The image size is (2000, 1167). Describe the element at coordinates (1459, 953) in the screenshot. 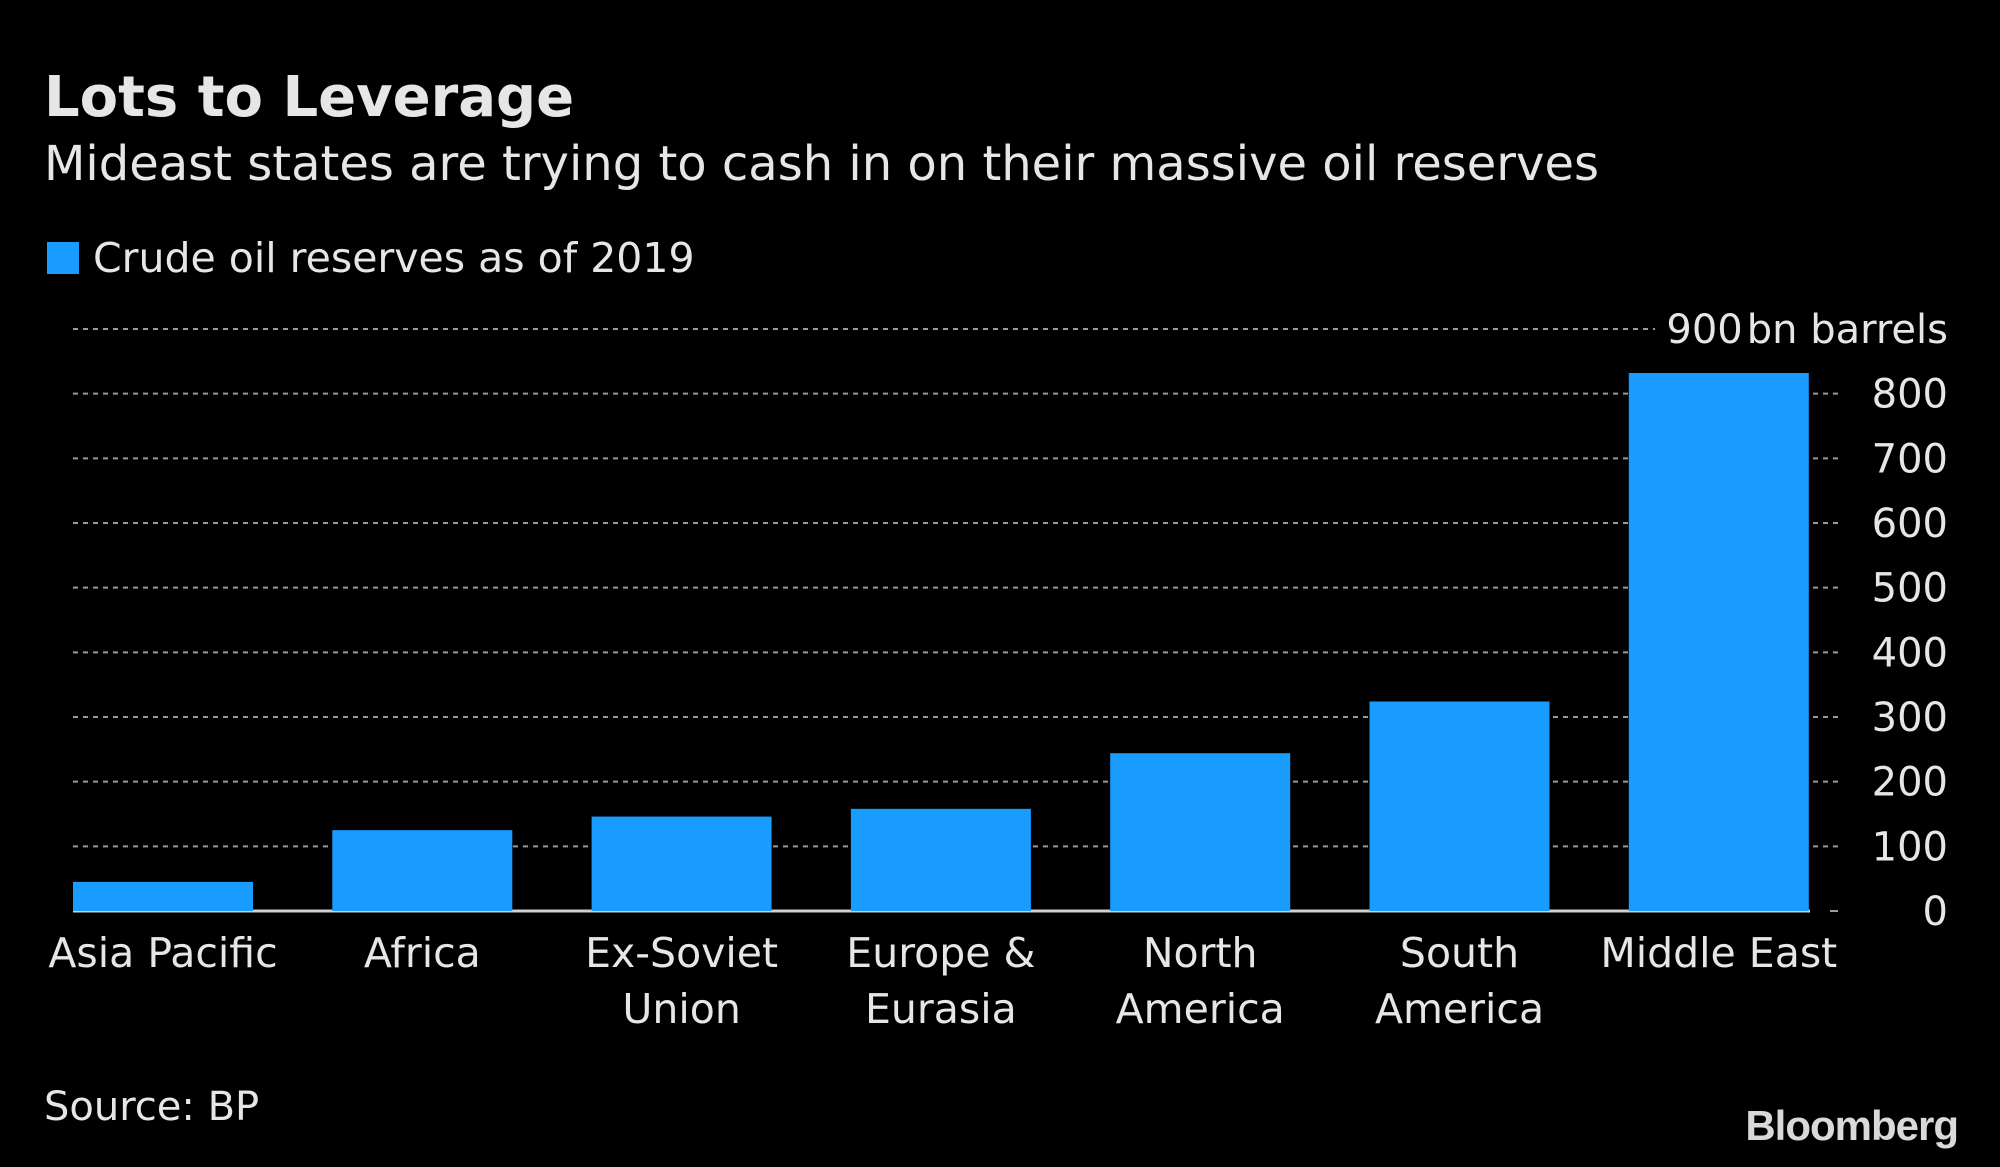

I see `x-tick-label: South` at that location.